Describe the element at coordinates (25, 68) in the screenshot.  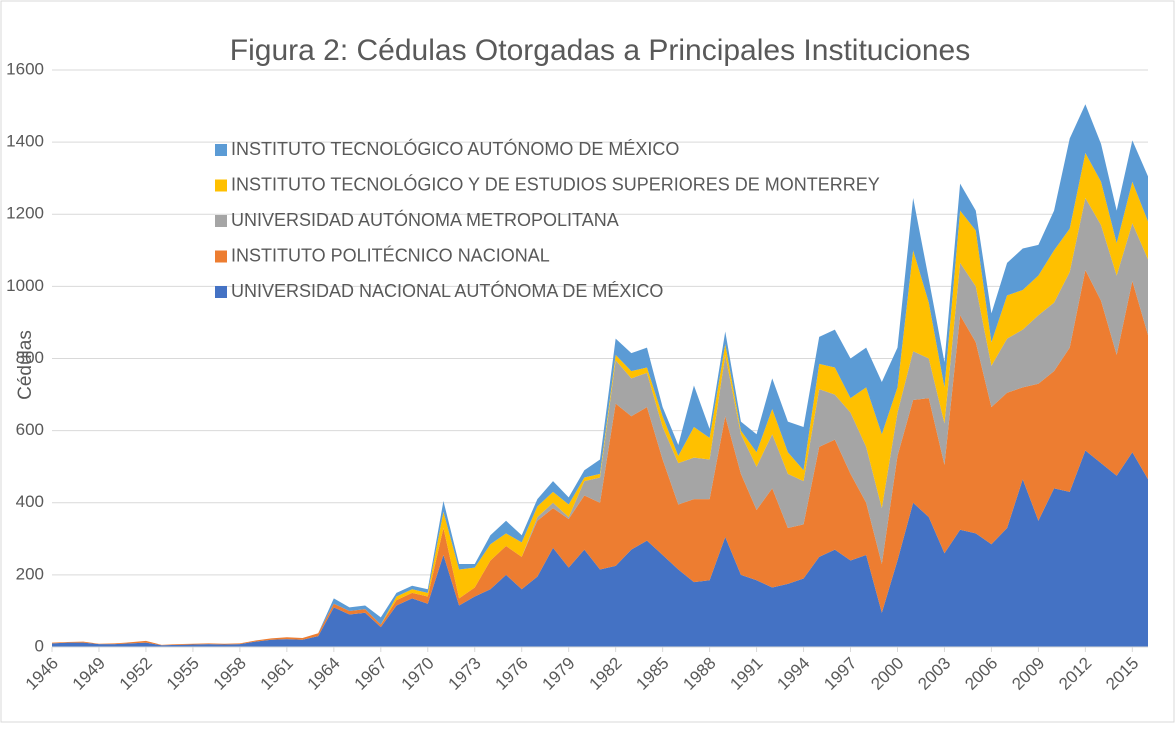
I see `y-tick-label: 1600` at that location.